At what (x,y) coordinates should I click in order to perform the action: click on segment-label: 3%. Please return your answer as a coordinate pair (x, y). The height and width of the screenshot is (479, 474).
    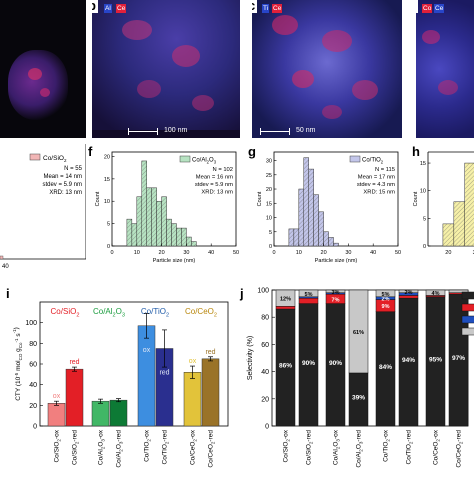
    Looking at the image, I should click on (336, 293).